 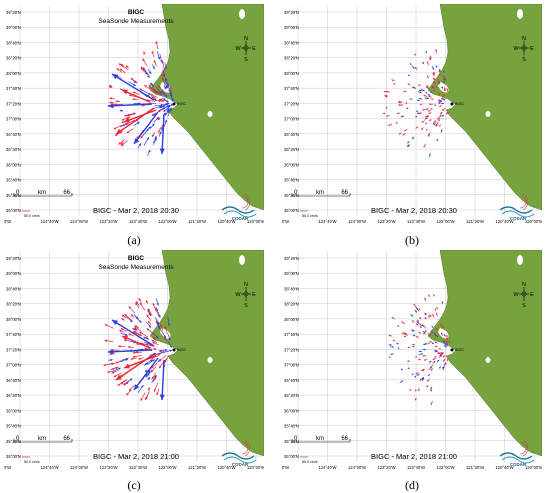 What do you see at coordinates (523, 295) in the screenshot?
I see `compass-rose-icon: N SW E` at bounding box center [523, 295].